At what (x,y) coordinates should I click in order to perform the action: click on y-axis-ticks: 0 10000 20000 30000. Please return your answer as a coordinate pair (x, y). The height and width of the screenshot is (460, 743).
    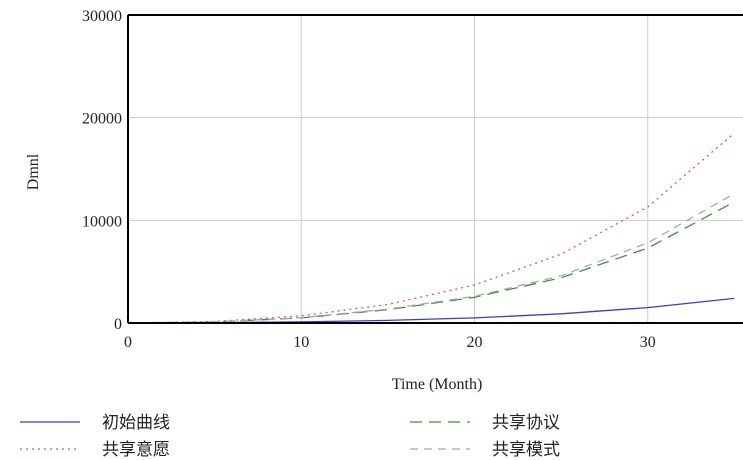
    Looking at the image, I should click on (102, 170).